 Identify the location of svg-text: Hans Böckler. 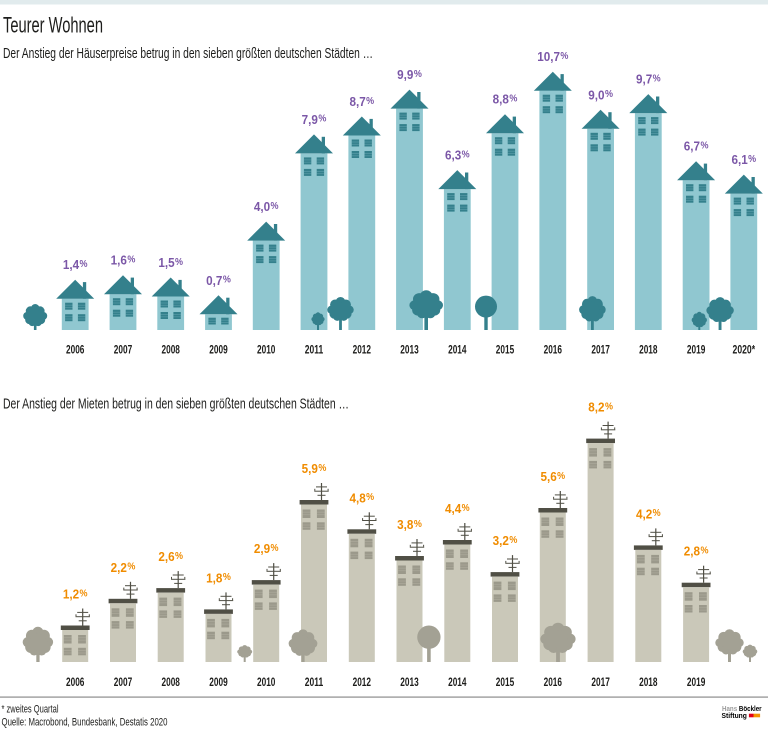
(742, 709).